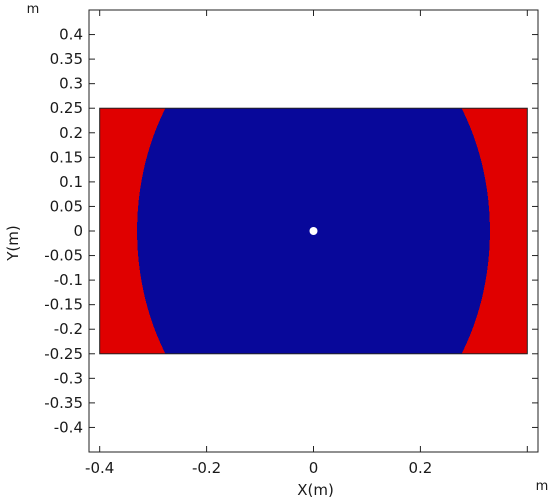  Describe the element at coordinates (66, 157) in the screenshot. I see `y-tick-label: 0.15` at that location.